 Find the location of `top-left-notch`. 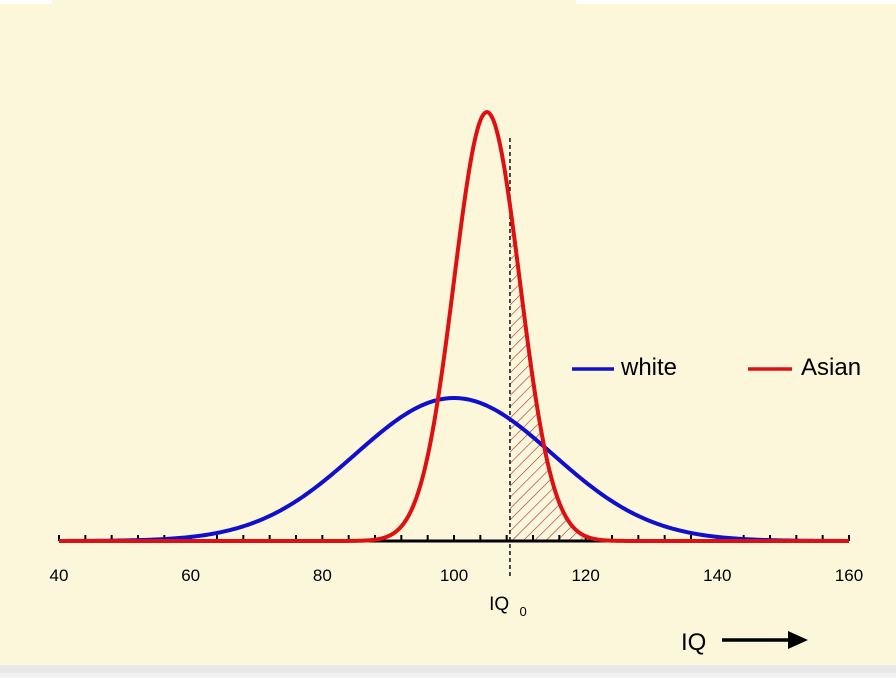

top-left-notch is located at coordinates (26, 2).